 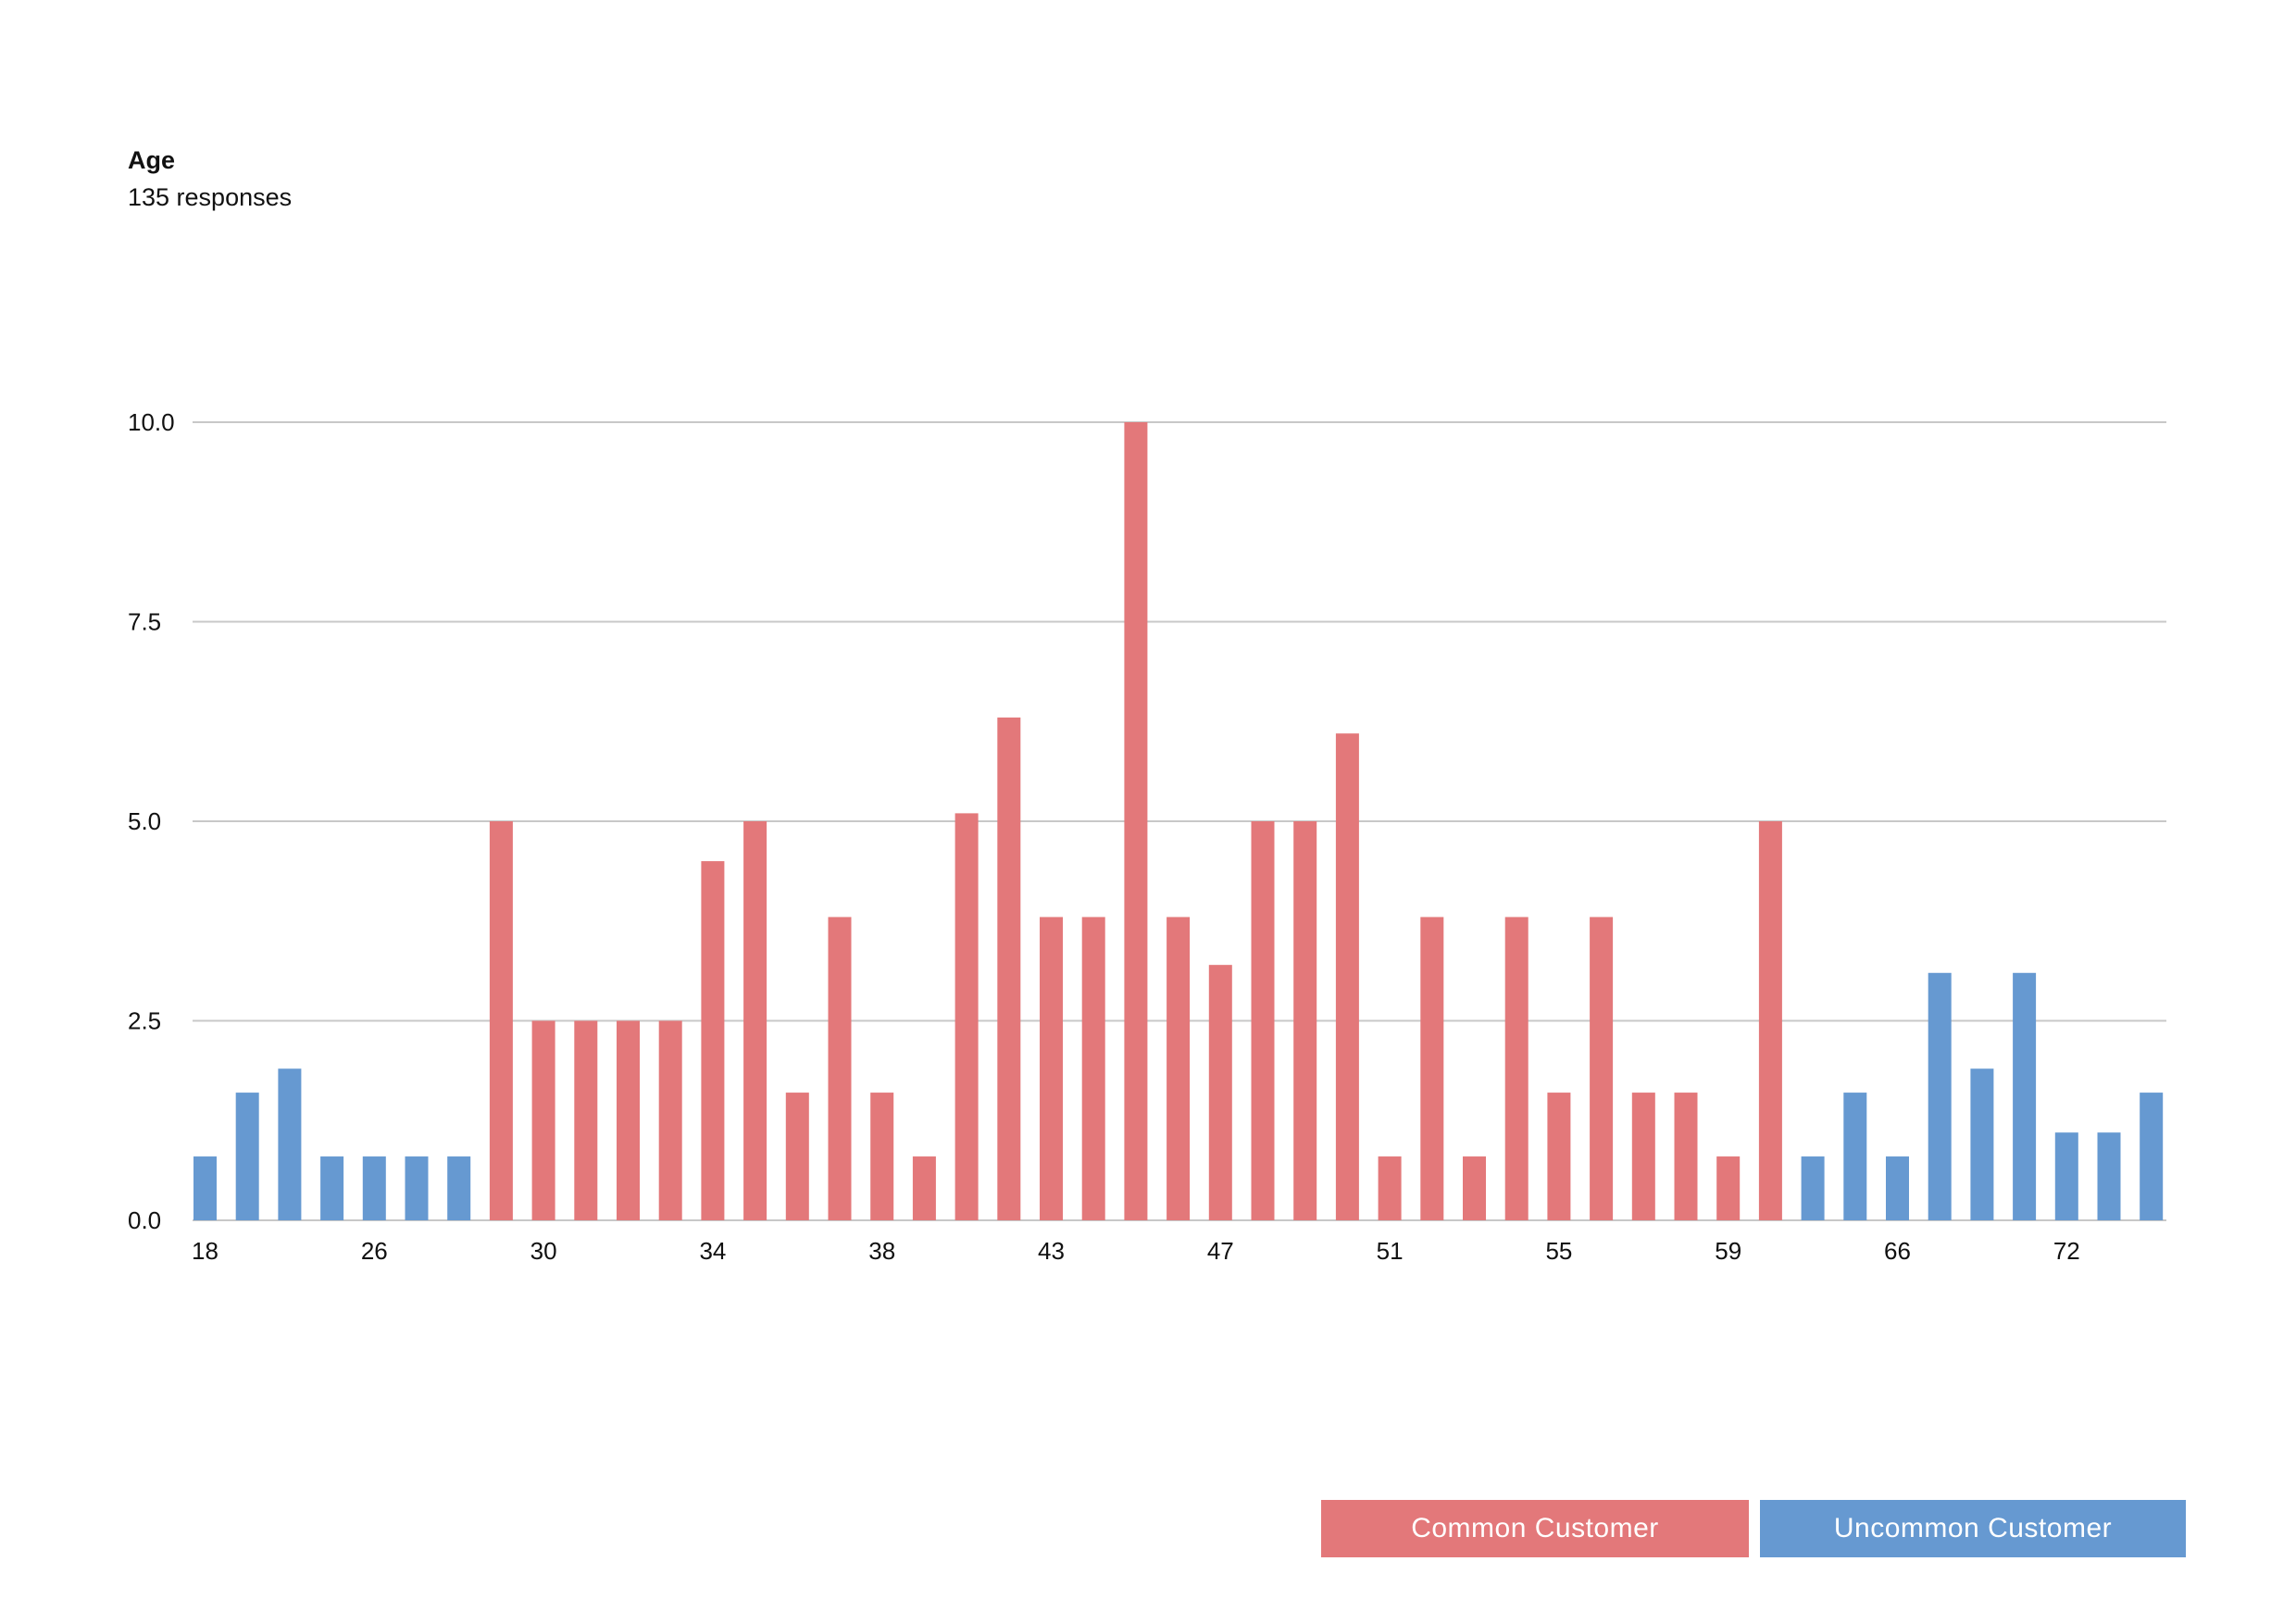 I want to click on y-tick-label: 7.5, so click(x=144, y=622).